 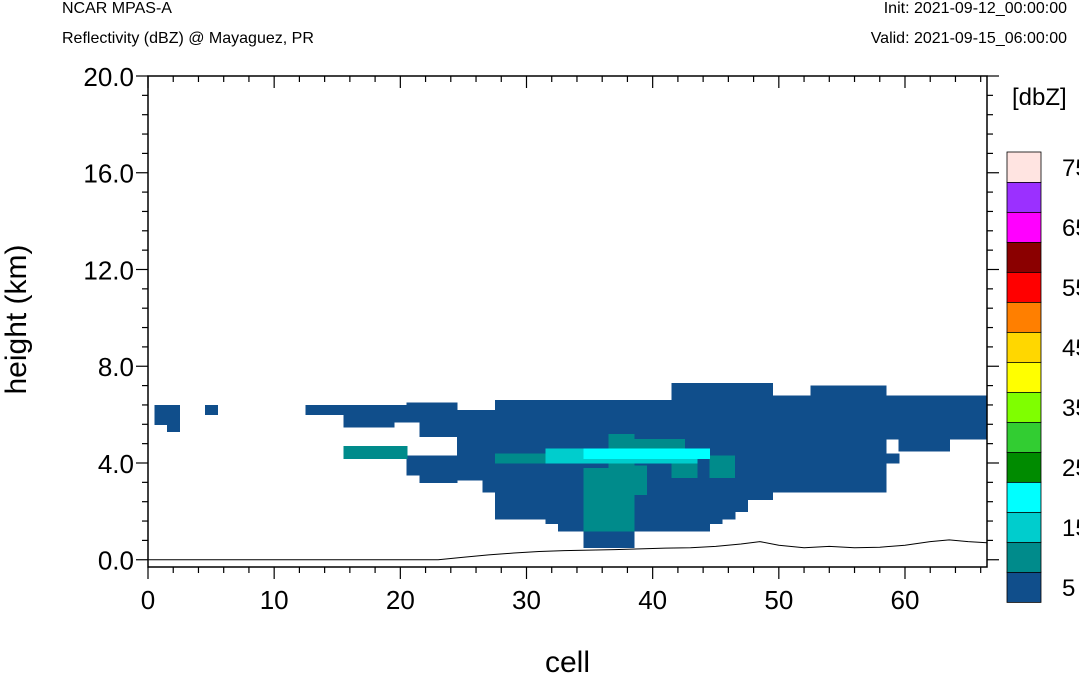 What do you see at coordinates (968, 38) in the screenshot?
I see `valid-time: Valid: 2021-09-15_06:00:00` at bounding box center [968, 38].